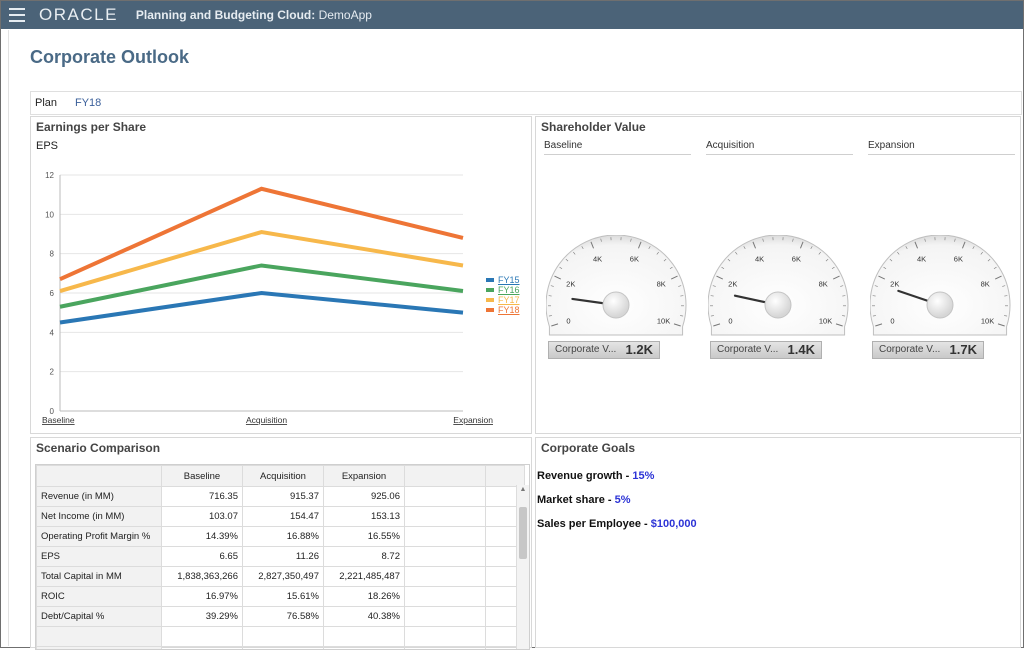 This screenshot has width=1024, height=650. I want to click on gauge-header-acquisition: Acquisition, so click(779, 147).